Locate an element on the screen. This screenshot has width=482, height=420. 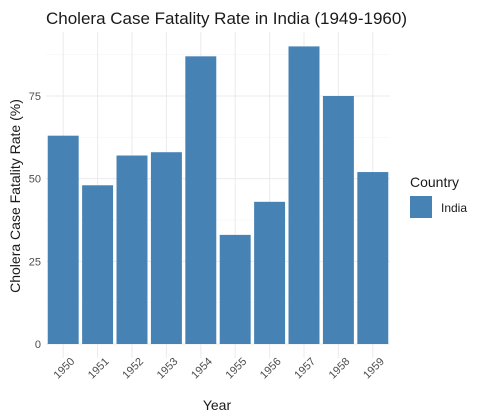
x-tick-label: 1959 is located at coordinates (374, 369).